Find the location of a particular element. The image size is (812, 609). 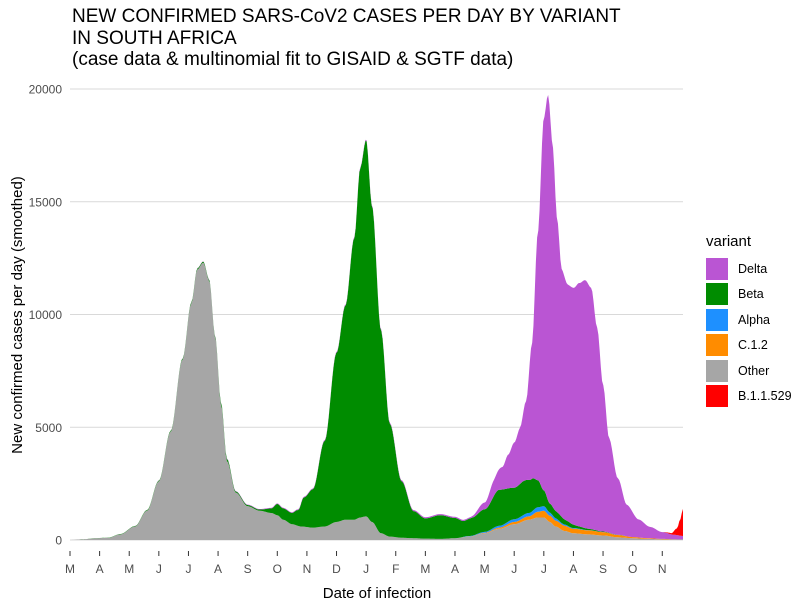

y-tick-label: 5000 is located at coordinates (48, 428).